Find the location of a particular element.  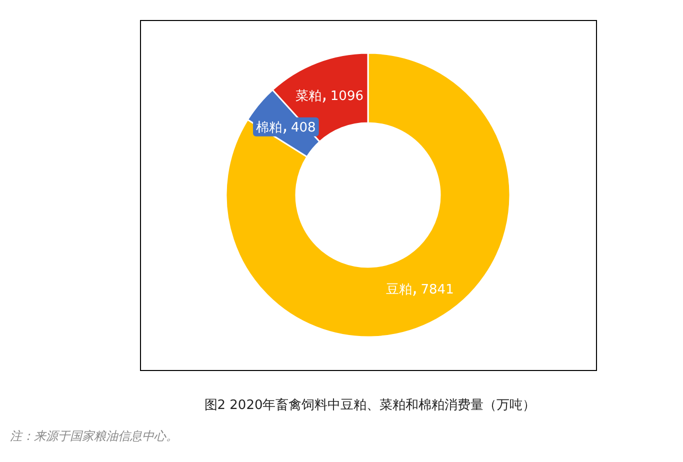

text: 图2 2020年畜禽饲料中豆粕、菜粕和棉粕消费量（万吨） is located at coordinates (370, 405).